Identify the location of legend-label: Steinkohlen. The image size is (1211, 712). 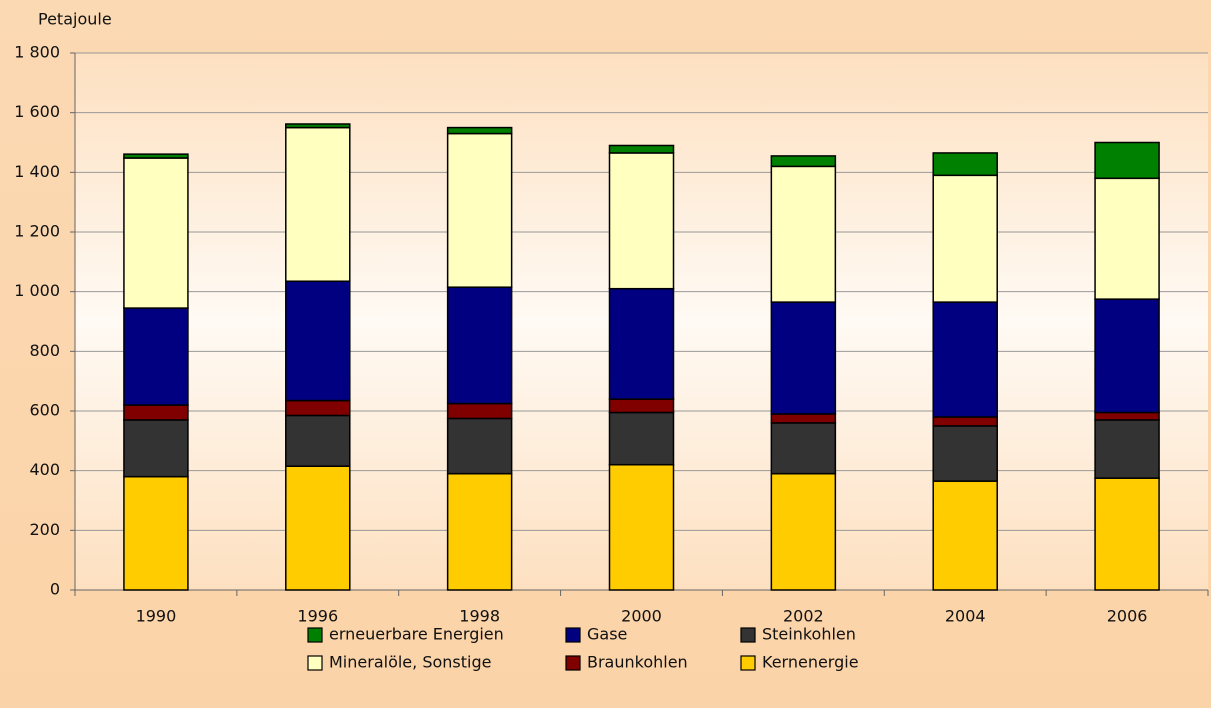
(809, 634).